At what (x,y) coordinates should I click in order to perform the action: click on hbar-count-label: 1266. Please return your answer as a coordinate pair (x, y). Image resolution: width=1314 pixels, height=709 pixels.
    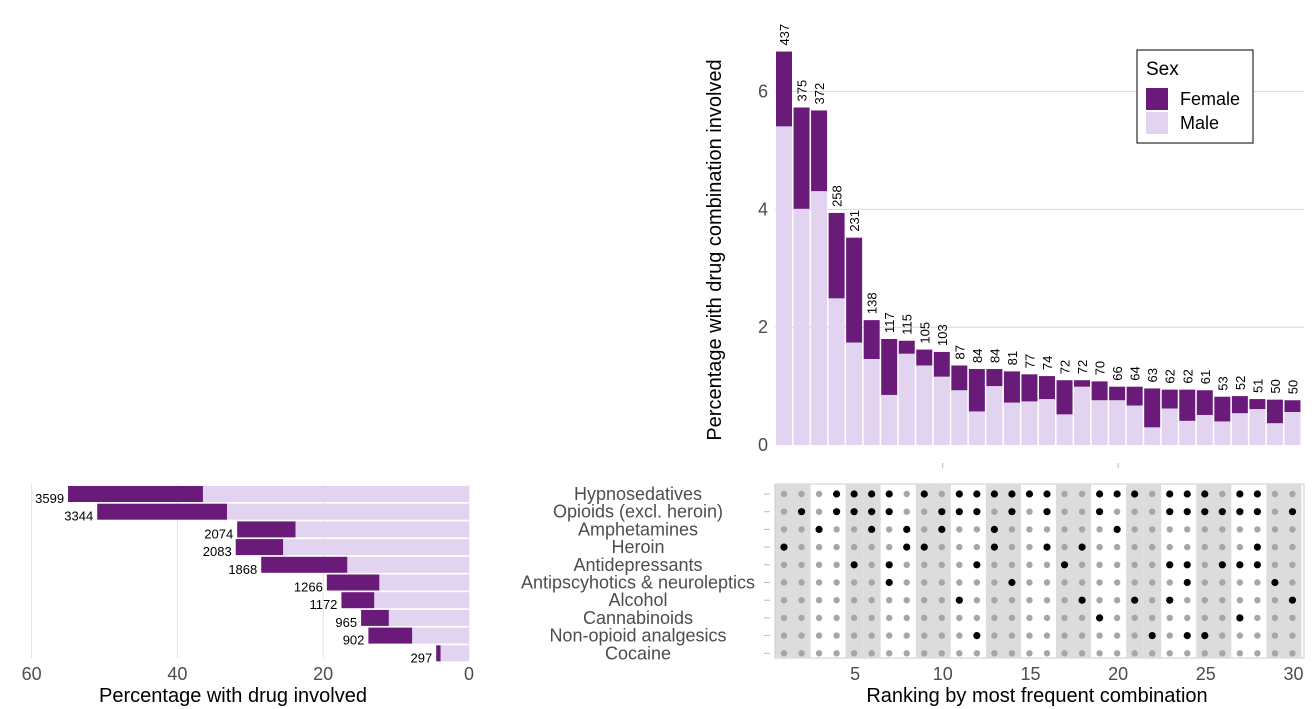
    Looking at the image, I should click on (308, 587).